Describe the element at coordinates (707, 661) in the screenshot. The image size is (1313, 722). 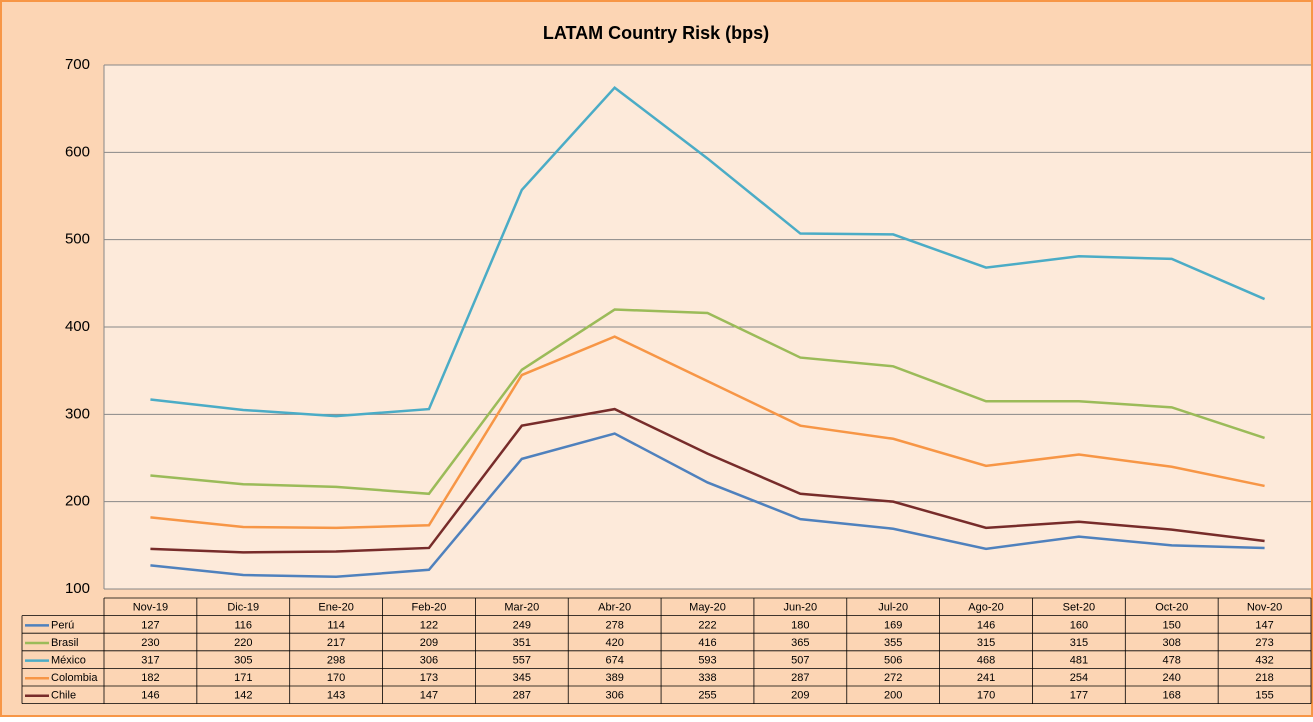
I see `table-value: 593` at that location.